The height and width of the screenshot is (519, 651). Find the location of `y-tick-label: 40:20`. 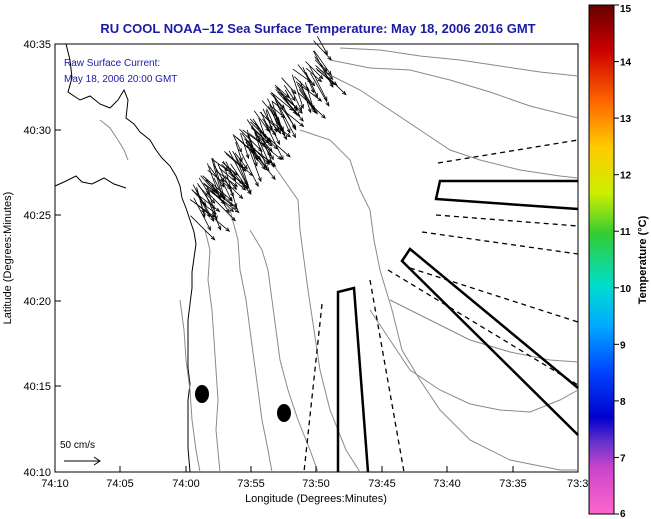

y-tick-label: 40:20 is located at coordinates (37, 302).